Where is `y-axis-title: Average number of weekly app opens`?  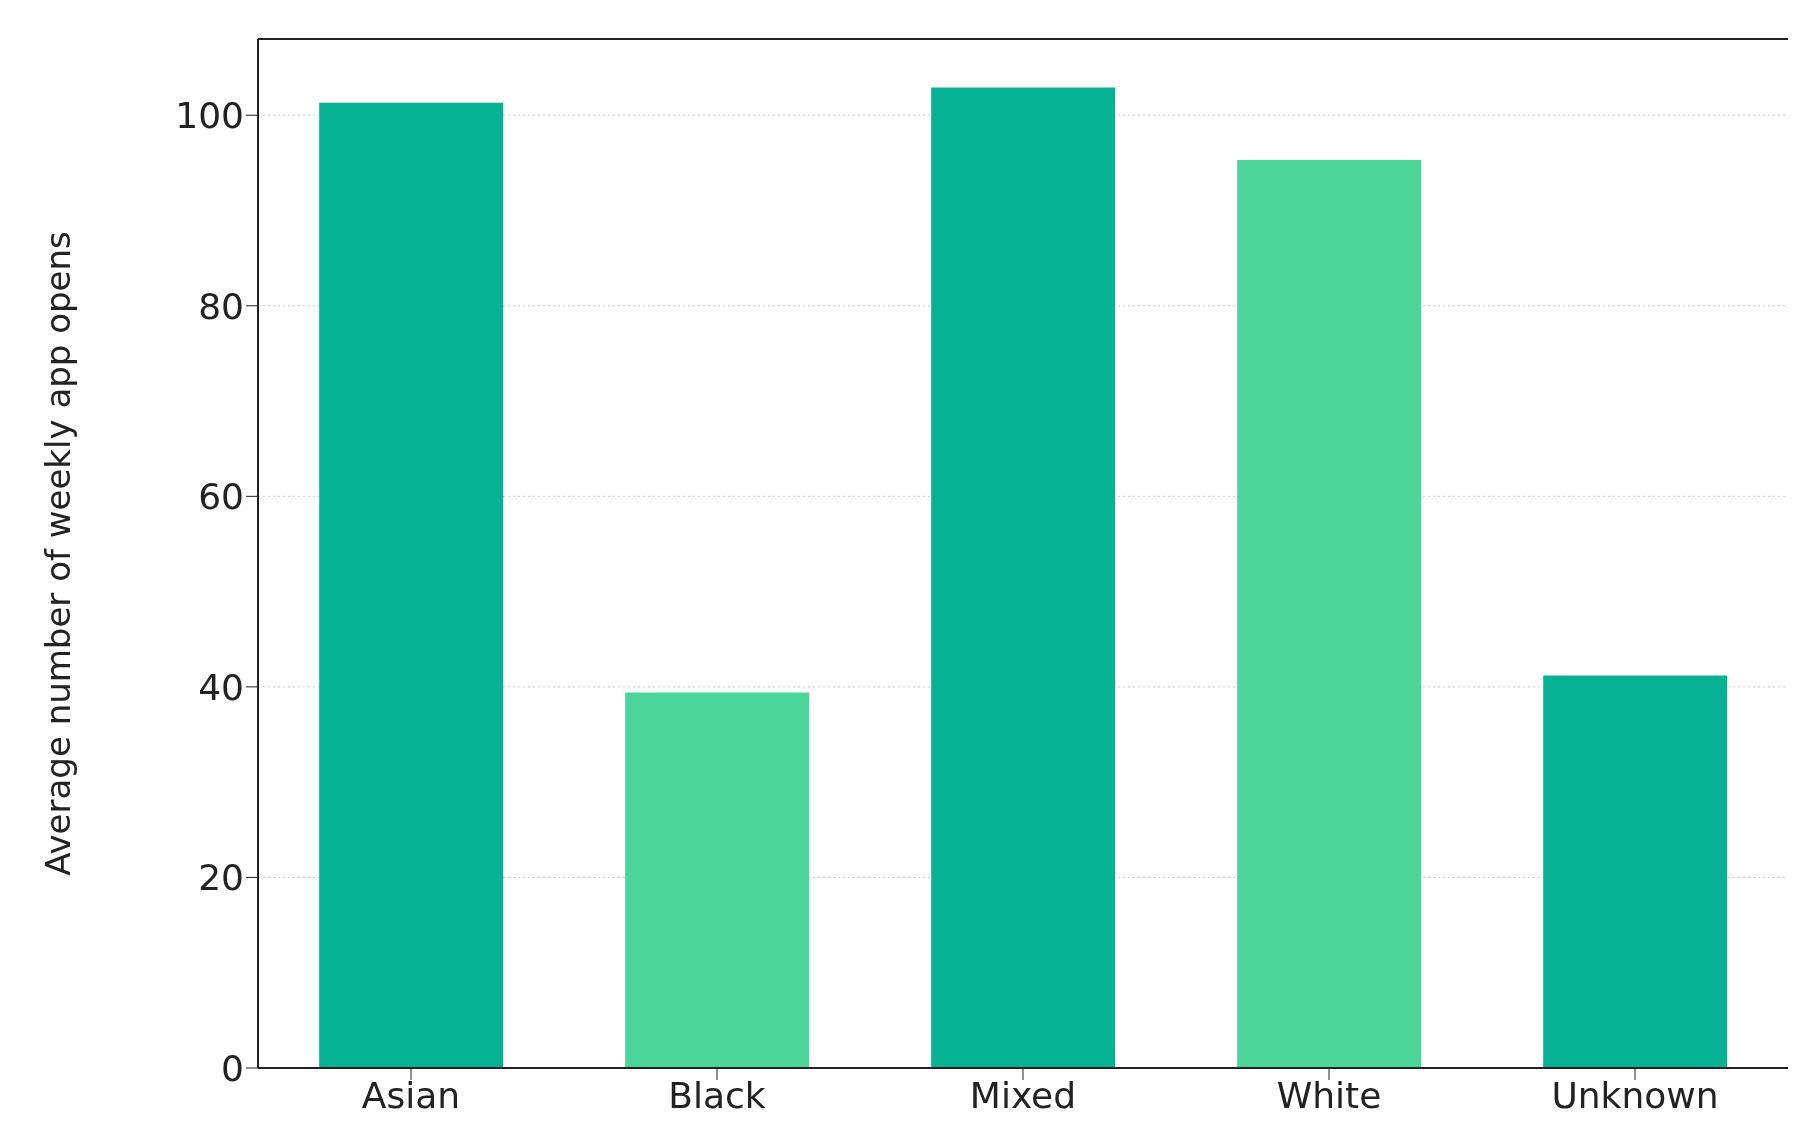 y-axis-title: Average number of weekly app opens is located at coordinates (58, 553).